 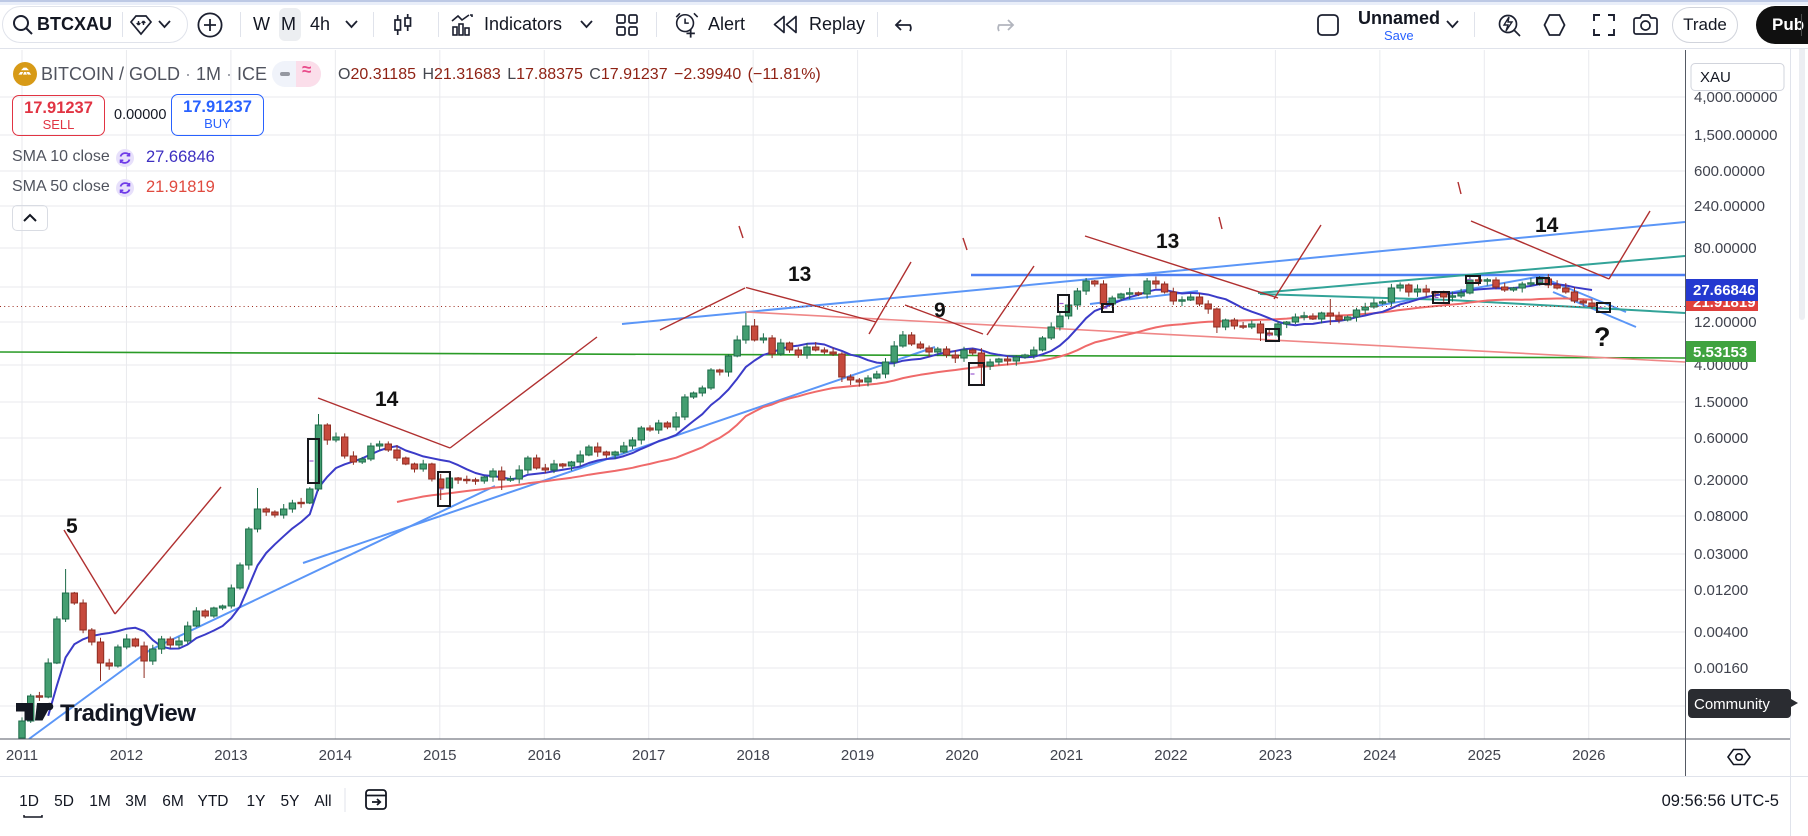 I want to click on svg-text: 4,000.00000, so click(x=1735, y=97).